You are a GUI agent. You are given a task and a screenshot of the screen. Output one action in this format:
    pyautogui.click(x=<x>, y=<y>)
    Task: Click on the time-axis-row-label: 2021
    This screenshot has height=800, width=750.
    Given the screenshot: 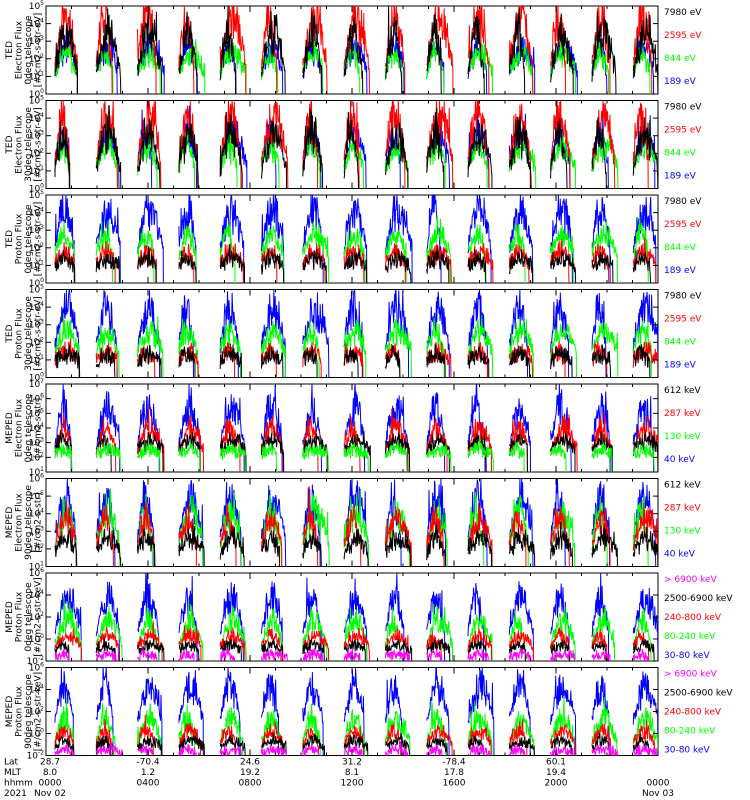 What is the action you would take?
    pyautogui.click(x=15, y=794)
    